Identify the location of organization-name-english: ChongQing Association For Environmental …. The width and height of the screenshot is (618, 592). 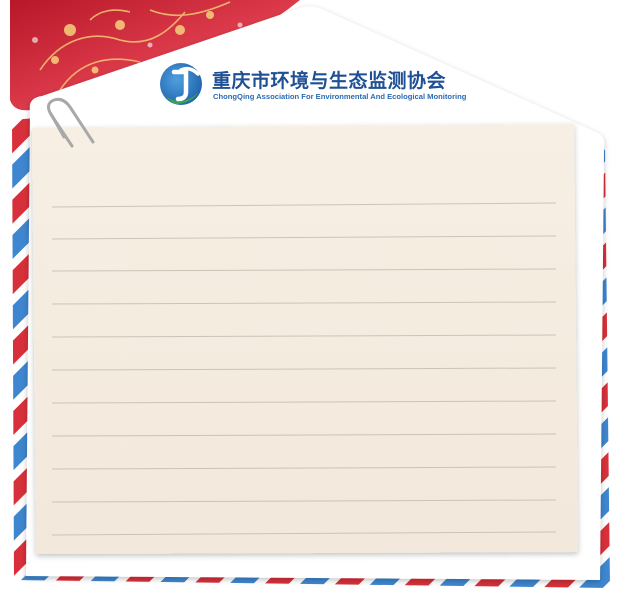
(340, 96).